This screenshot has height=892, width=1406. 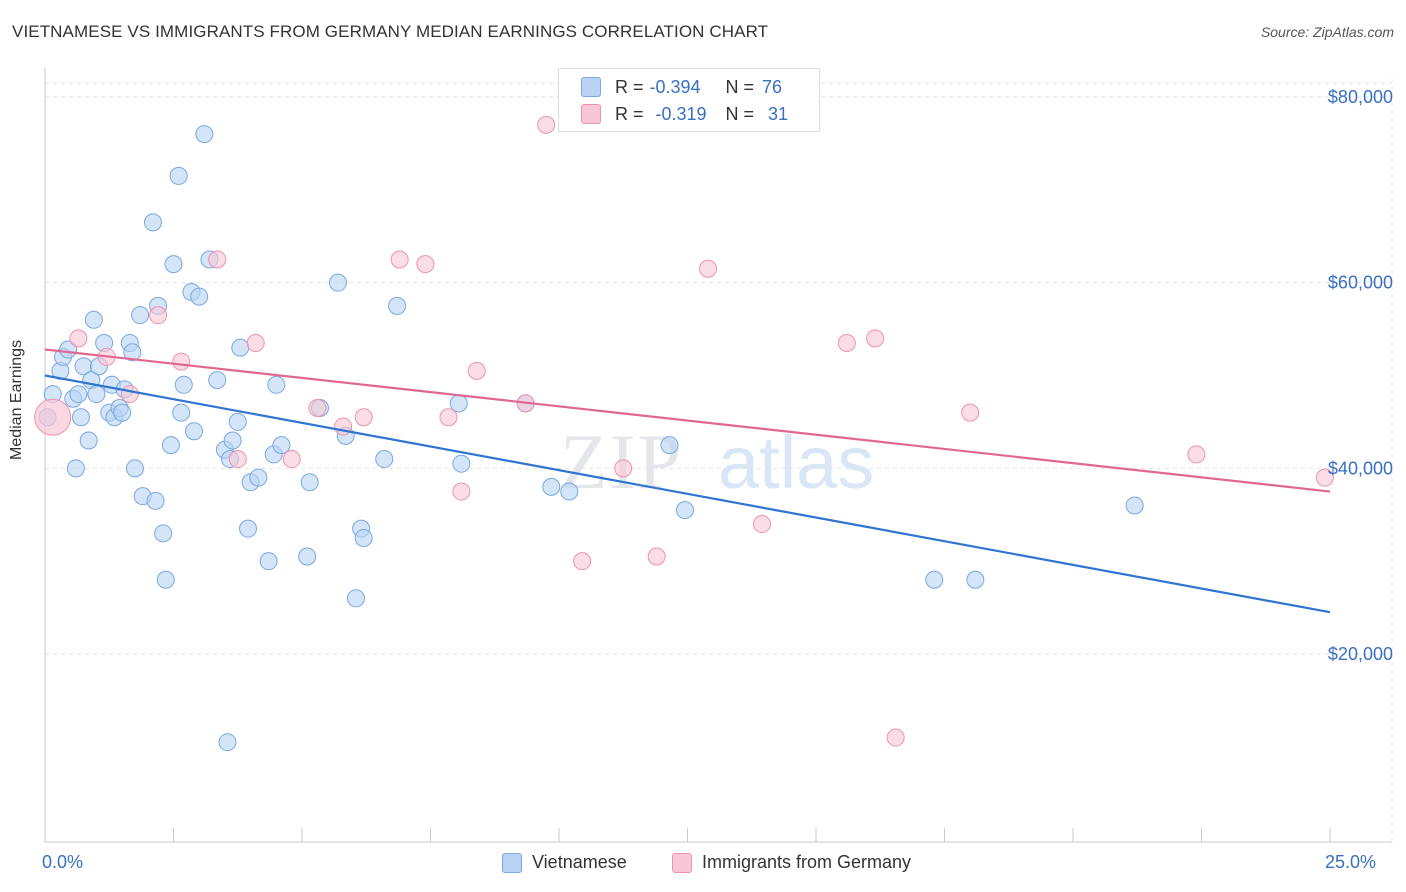 I want to click on legend-row-vietnamese: R = -0.394 N = 76, so click(x=681, y=87).